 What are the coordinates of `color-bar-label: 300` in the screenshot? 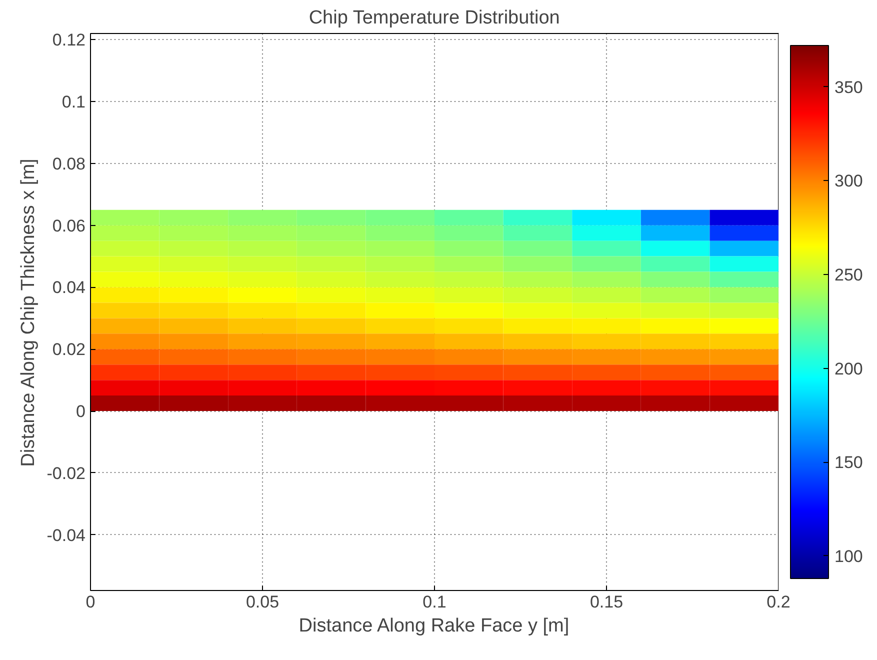 It's located at (848, 181).